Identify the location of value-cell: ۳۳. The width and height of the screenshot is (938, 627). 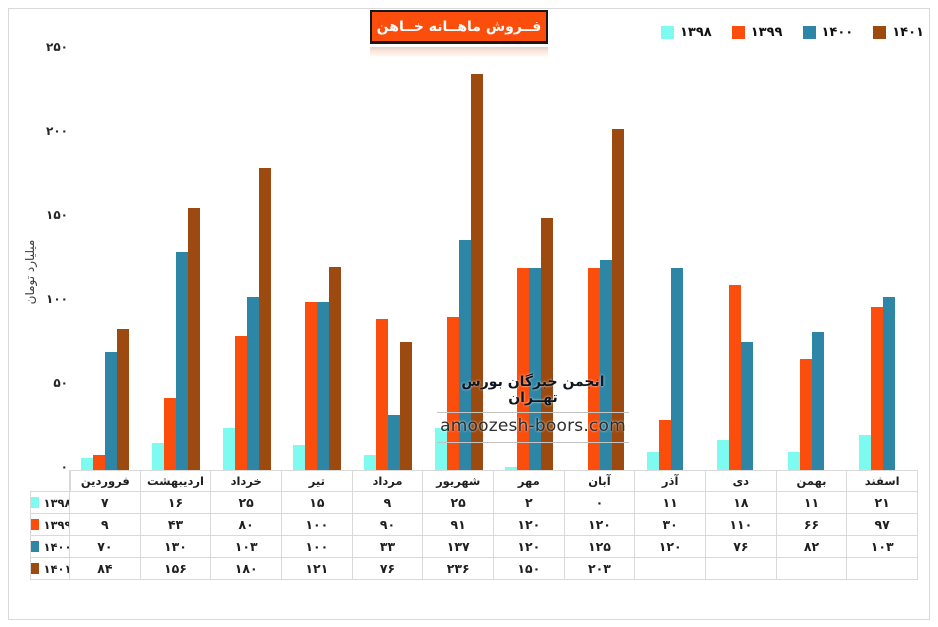
(388, 547).